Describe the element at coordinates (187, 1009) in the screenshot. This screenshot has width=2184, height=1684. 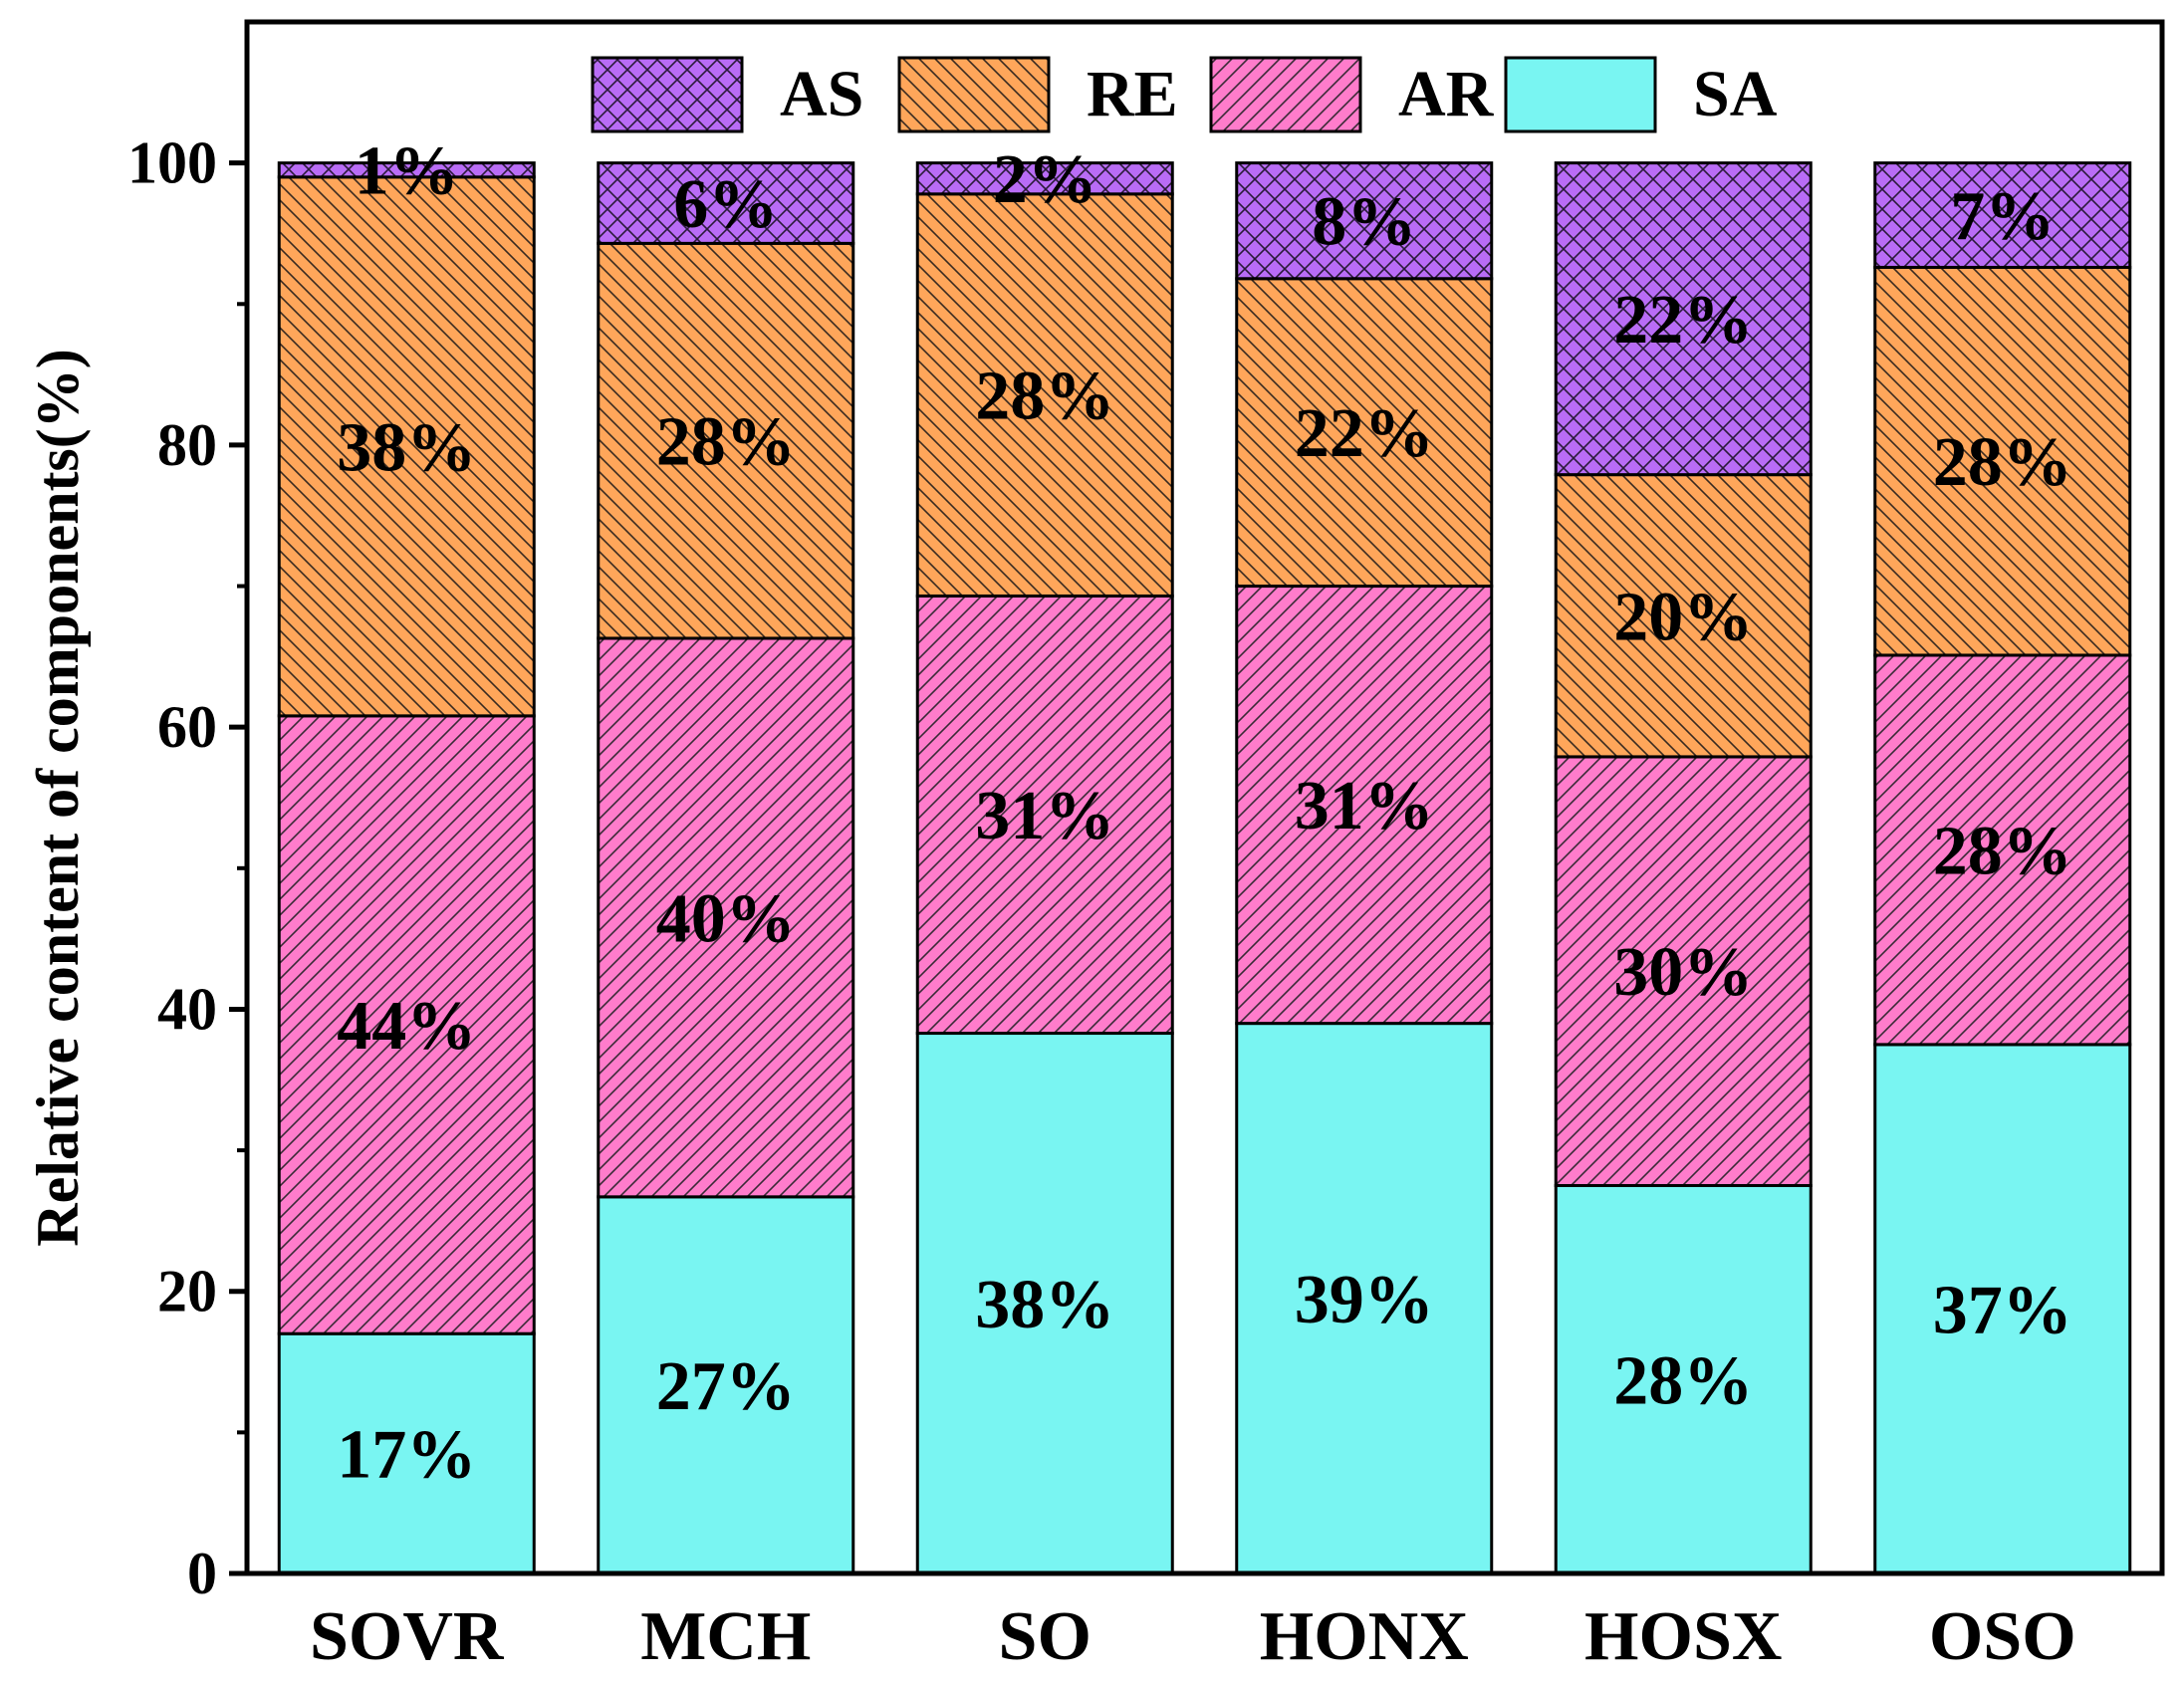
I see `y-tick-label-40: 40` at that location.